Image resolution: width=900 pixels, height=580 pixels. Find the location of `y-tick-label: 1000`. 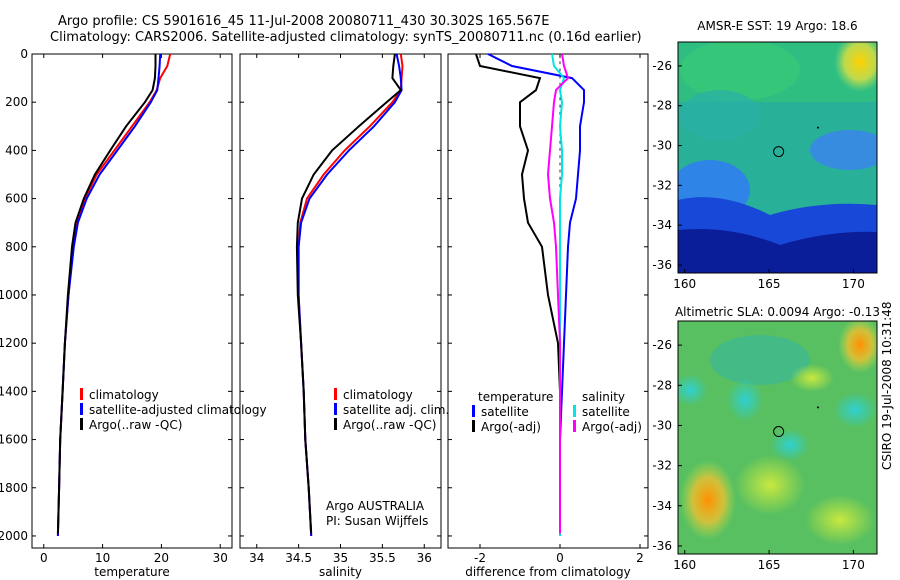

y-tick-label: 1000 is located at coordinates (14, 295).